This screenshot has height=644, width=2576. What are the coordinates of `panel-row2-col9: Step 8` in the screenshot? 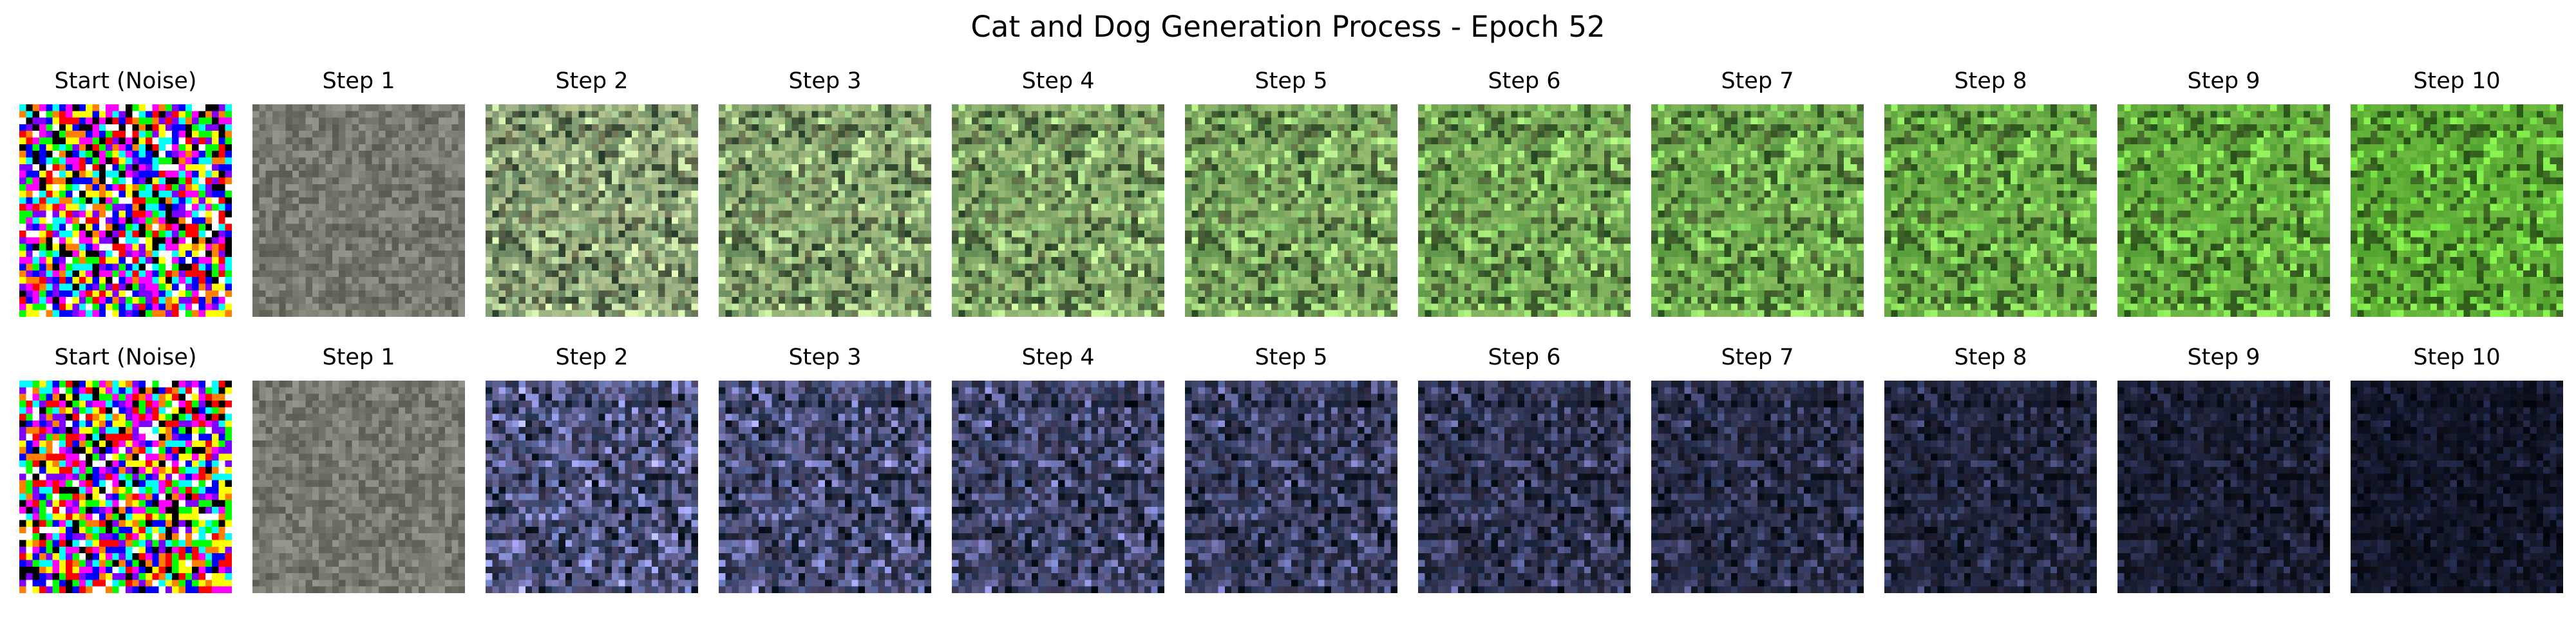 It's located at (1991, 468).